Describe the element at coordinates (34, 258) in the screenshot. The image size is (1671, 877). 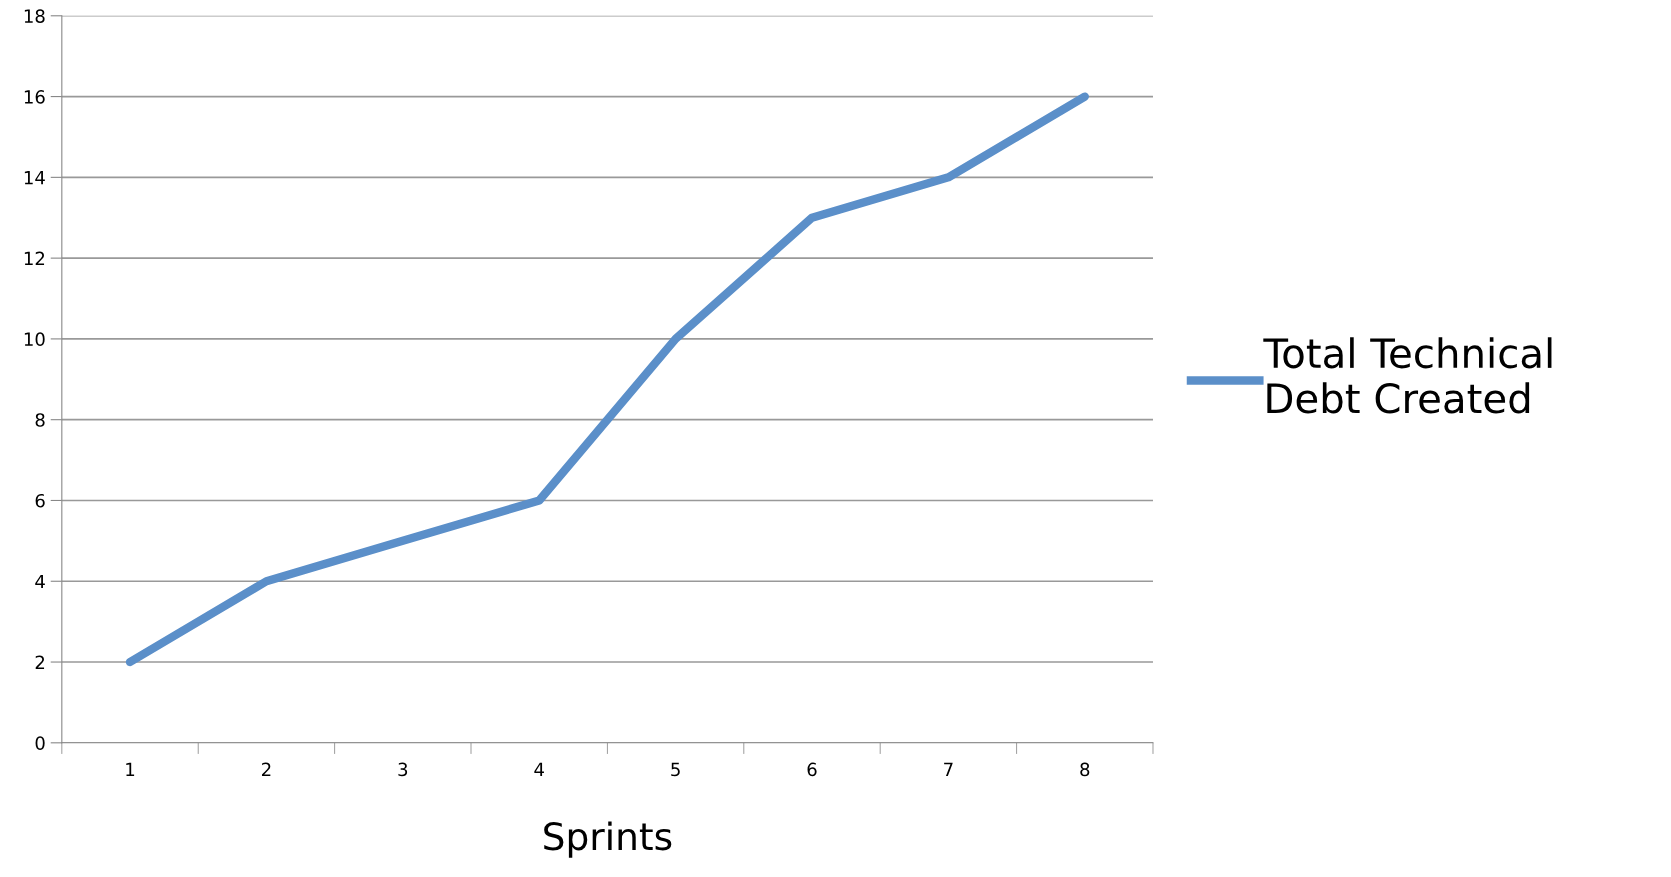
I see `y-tick-label: 12` at that location.